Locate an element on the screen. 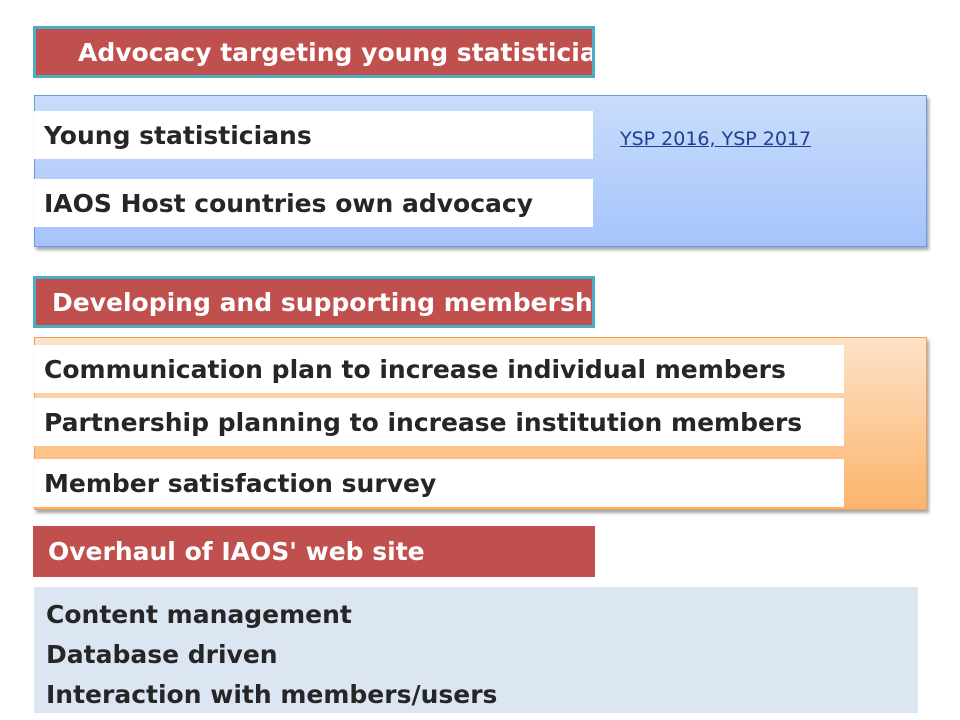 The width and height of the screenshot is (960, 720). section-header-website-text: Overhaul of IAOS' web site is located at coordinates (236, 551).